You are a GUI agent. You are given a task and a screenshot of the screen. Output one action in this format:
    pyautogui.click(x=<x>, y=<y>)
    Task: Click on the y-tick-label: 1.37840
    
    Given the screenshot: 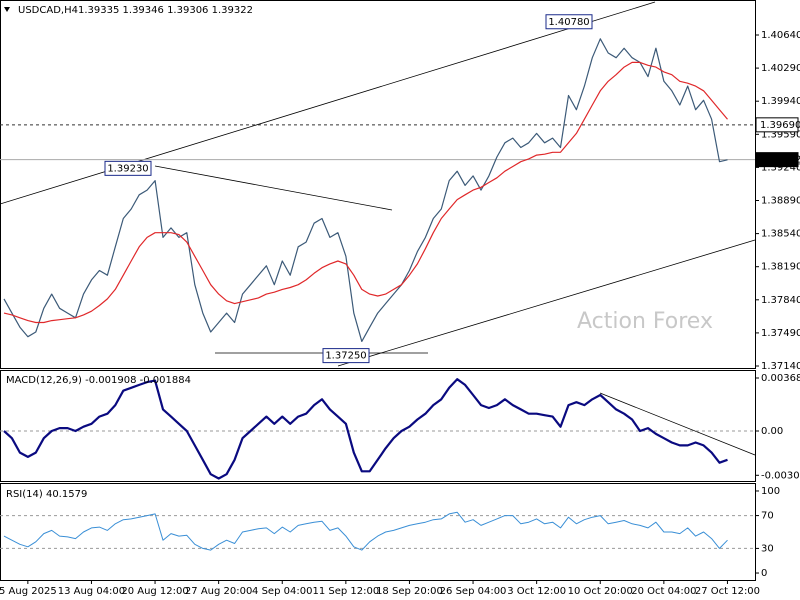 What is the action you would take?
    pyautogui.click(x=780, y=300)
    